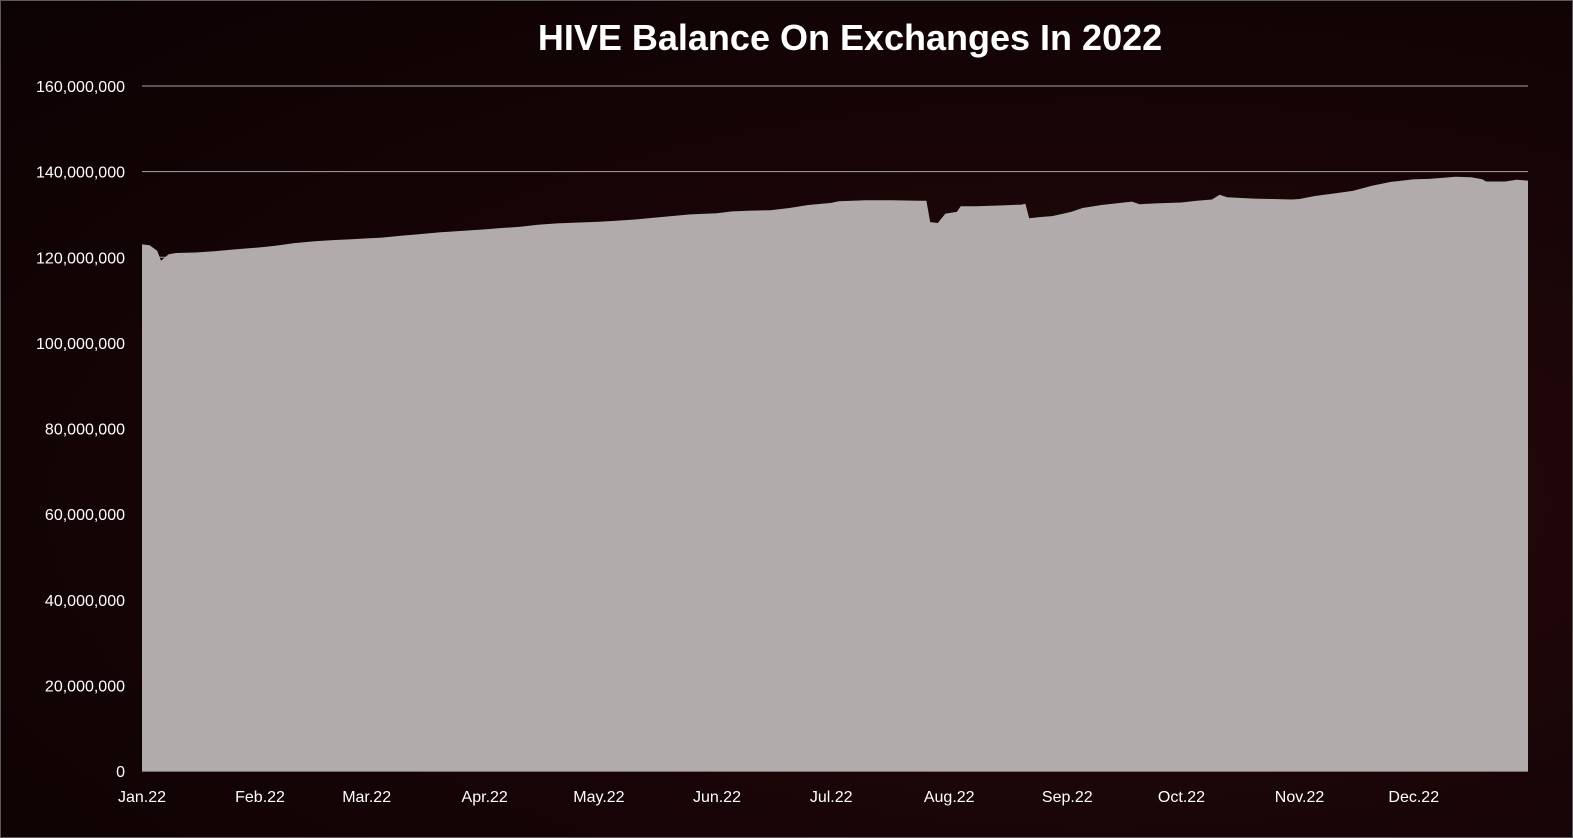  I want to click on x-tick-label: Jan.22, so click(142, 797).